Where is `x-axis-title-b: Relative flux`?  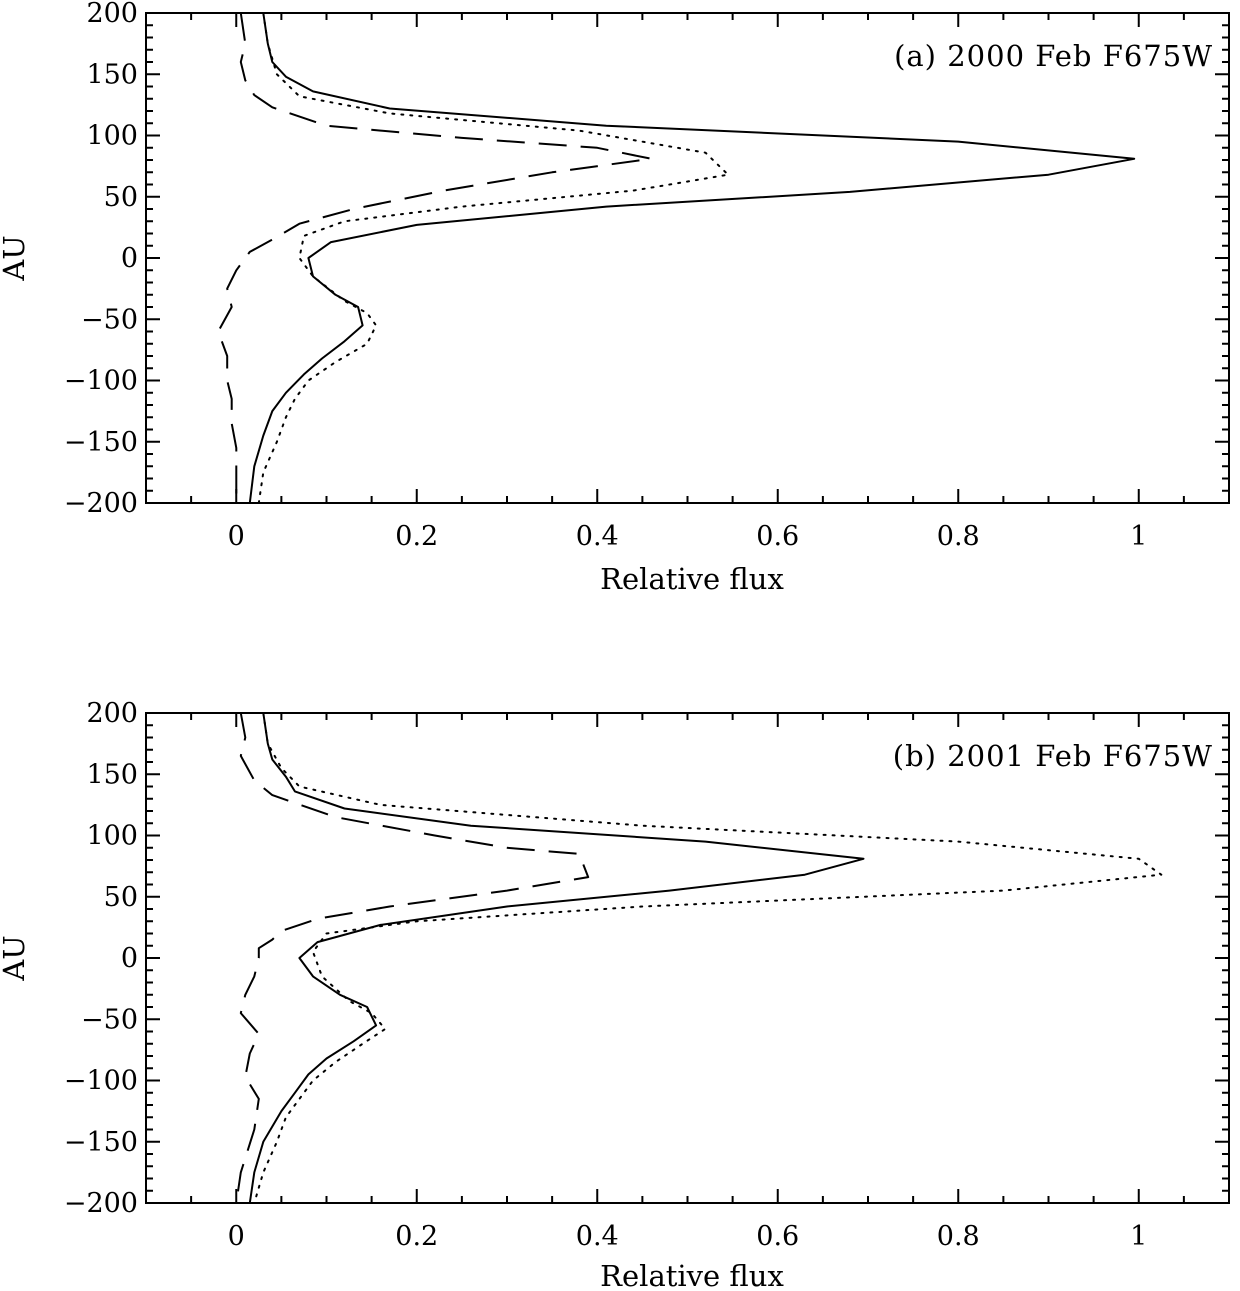
x-axis-title-b: Relative flux is located at coordinates (692, 1275).